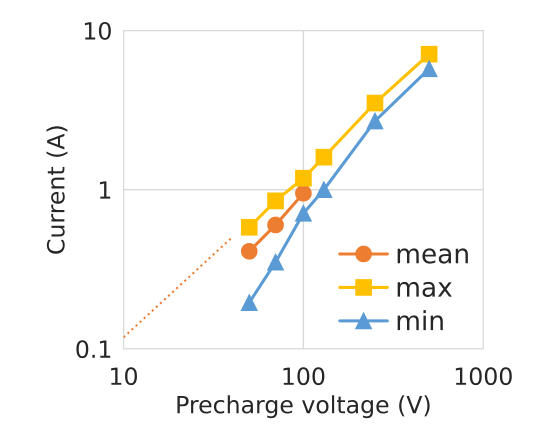  Describe the element at coordinates (425, 290) in the screenshot. I see `legend-label: max` at that location.